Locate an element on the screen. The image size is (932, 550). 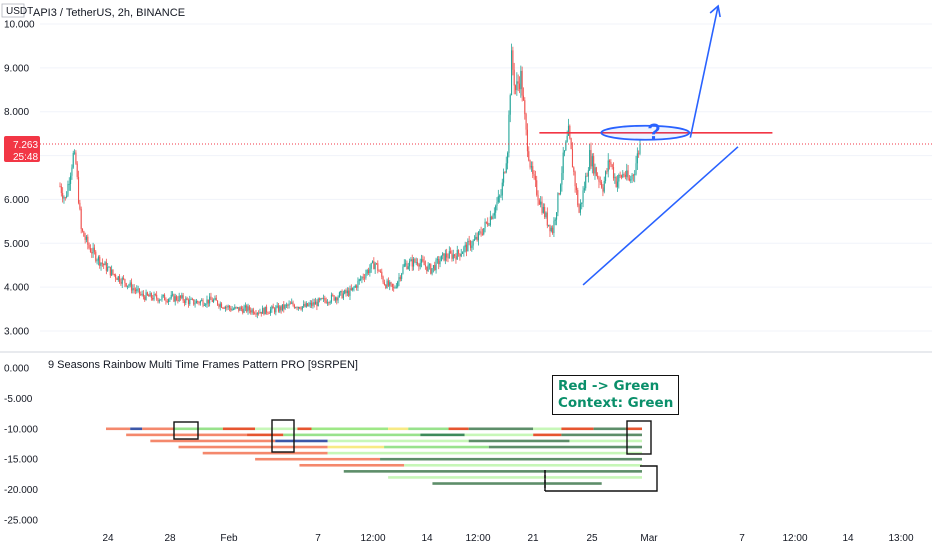
time-axis-label: 12:00 is located at coordinates (794, 538).